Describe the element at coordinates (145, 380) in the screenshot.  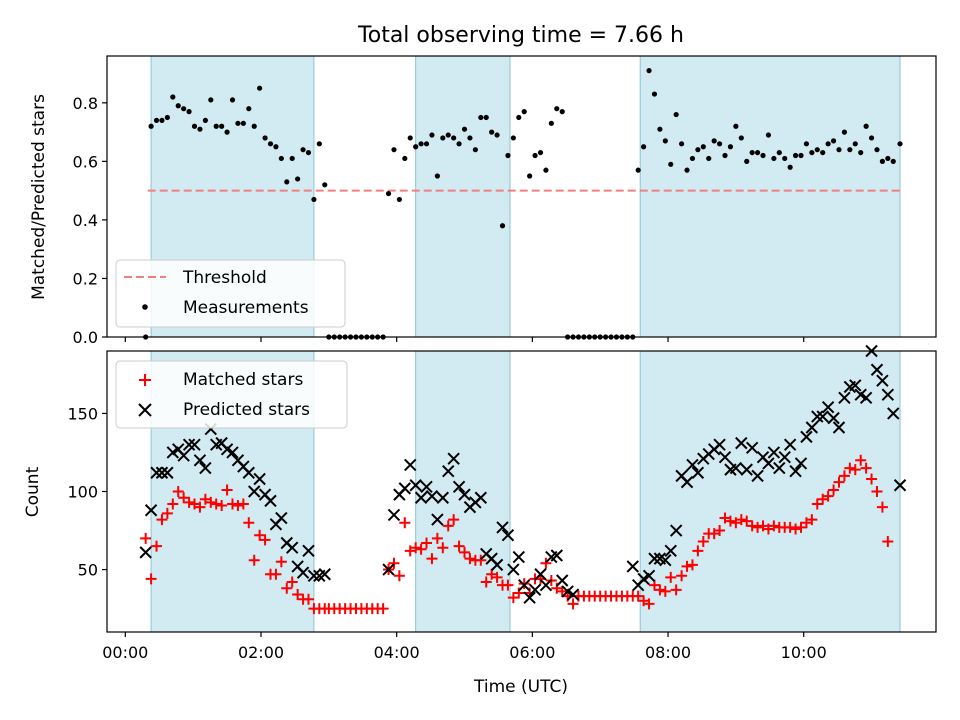
I see `legend-matched-swatch` at that location.